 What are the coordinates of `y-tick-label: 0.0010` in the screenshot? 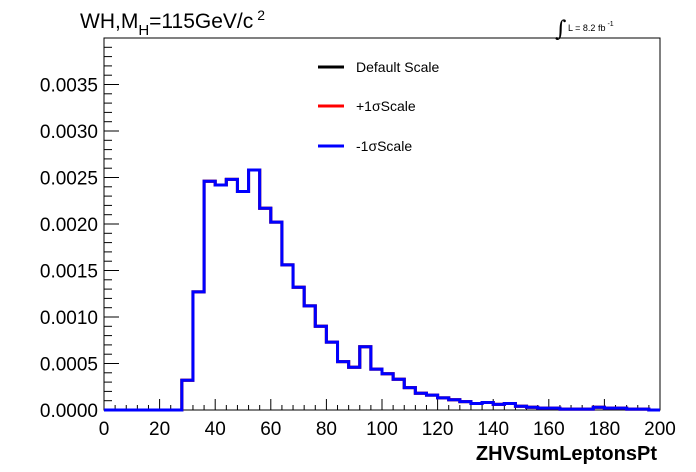 It's located at (69, 318).